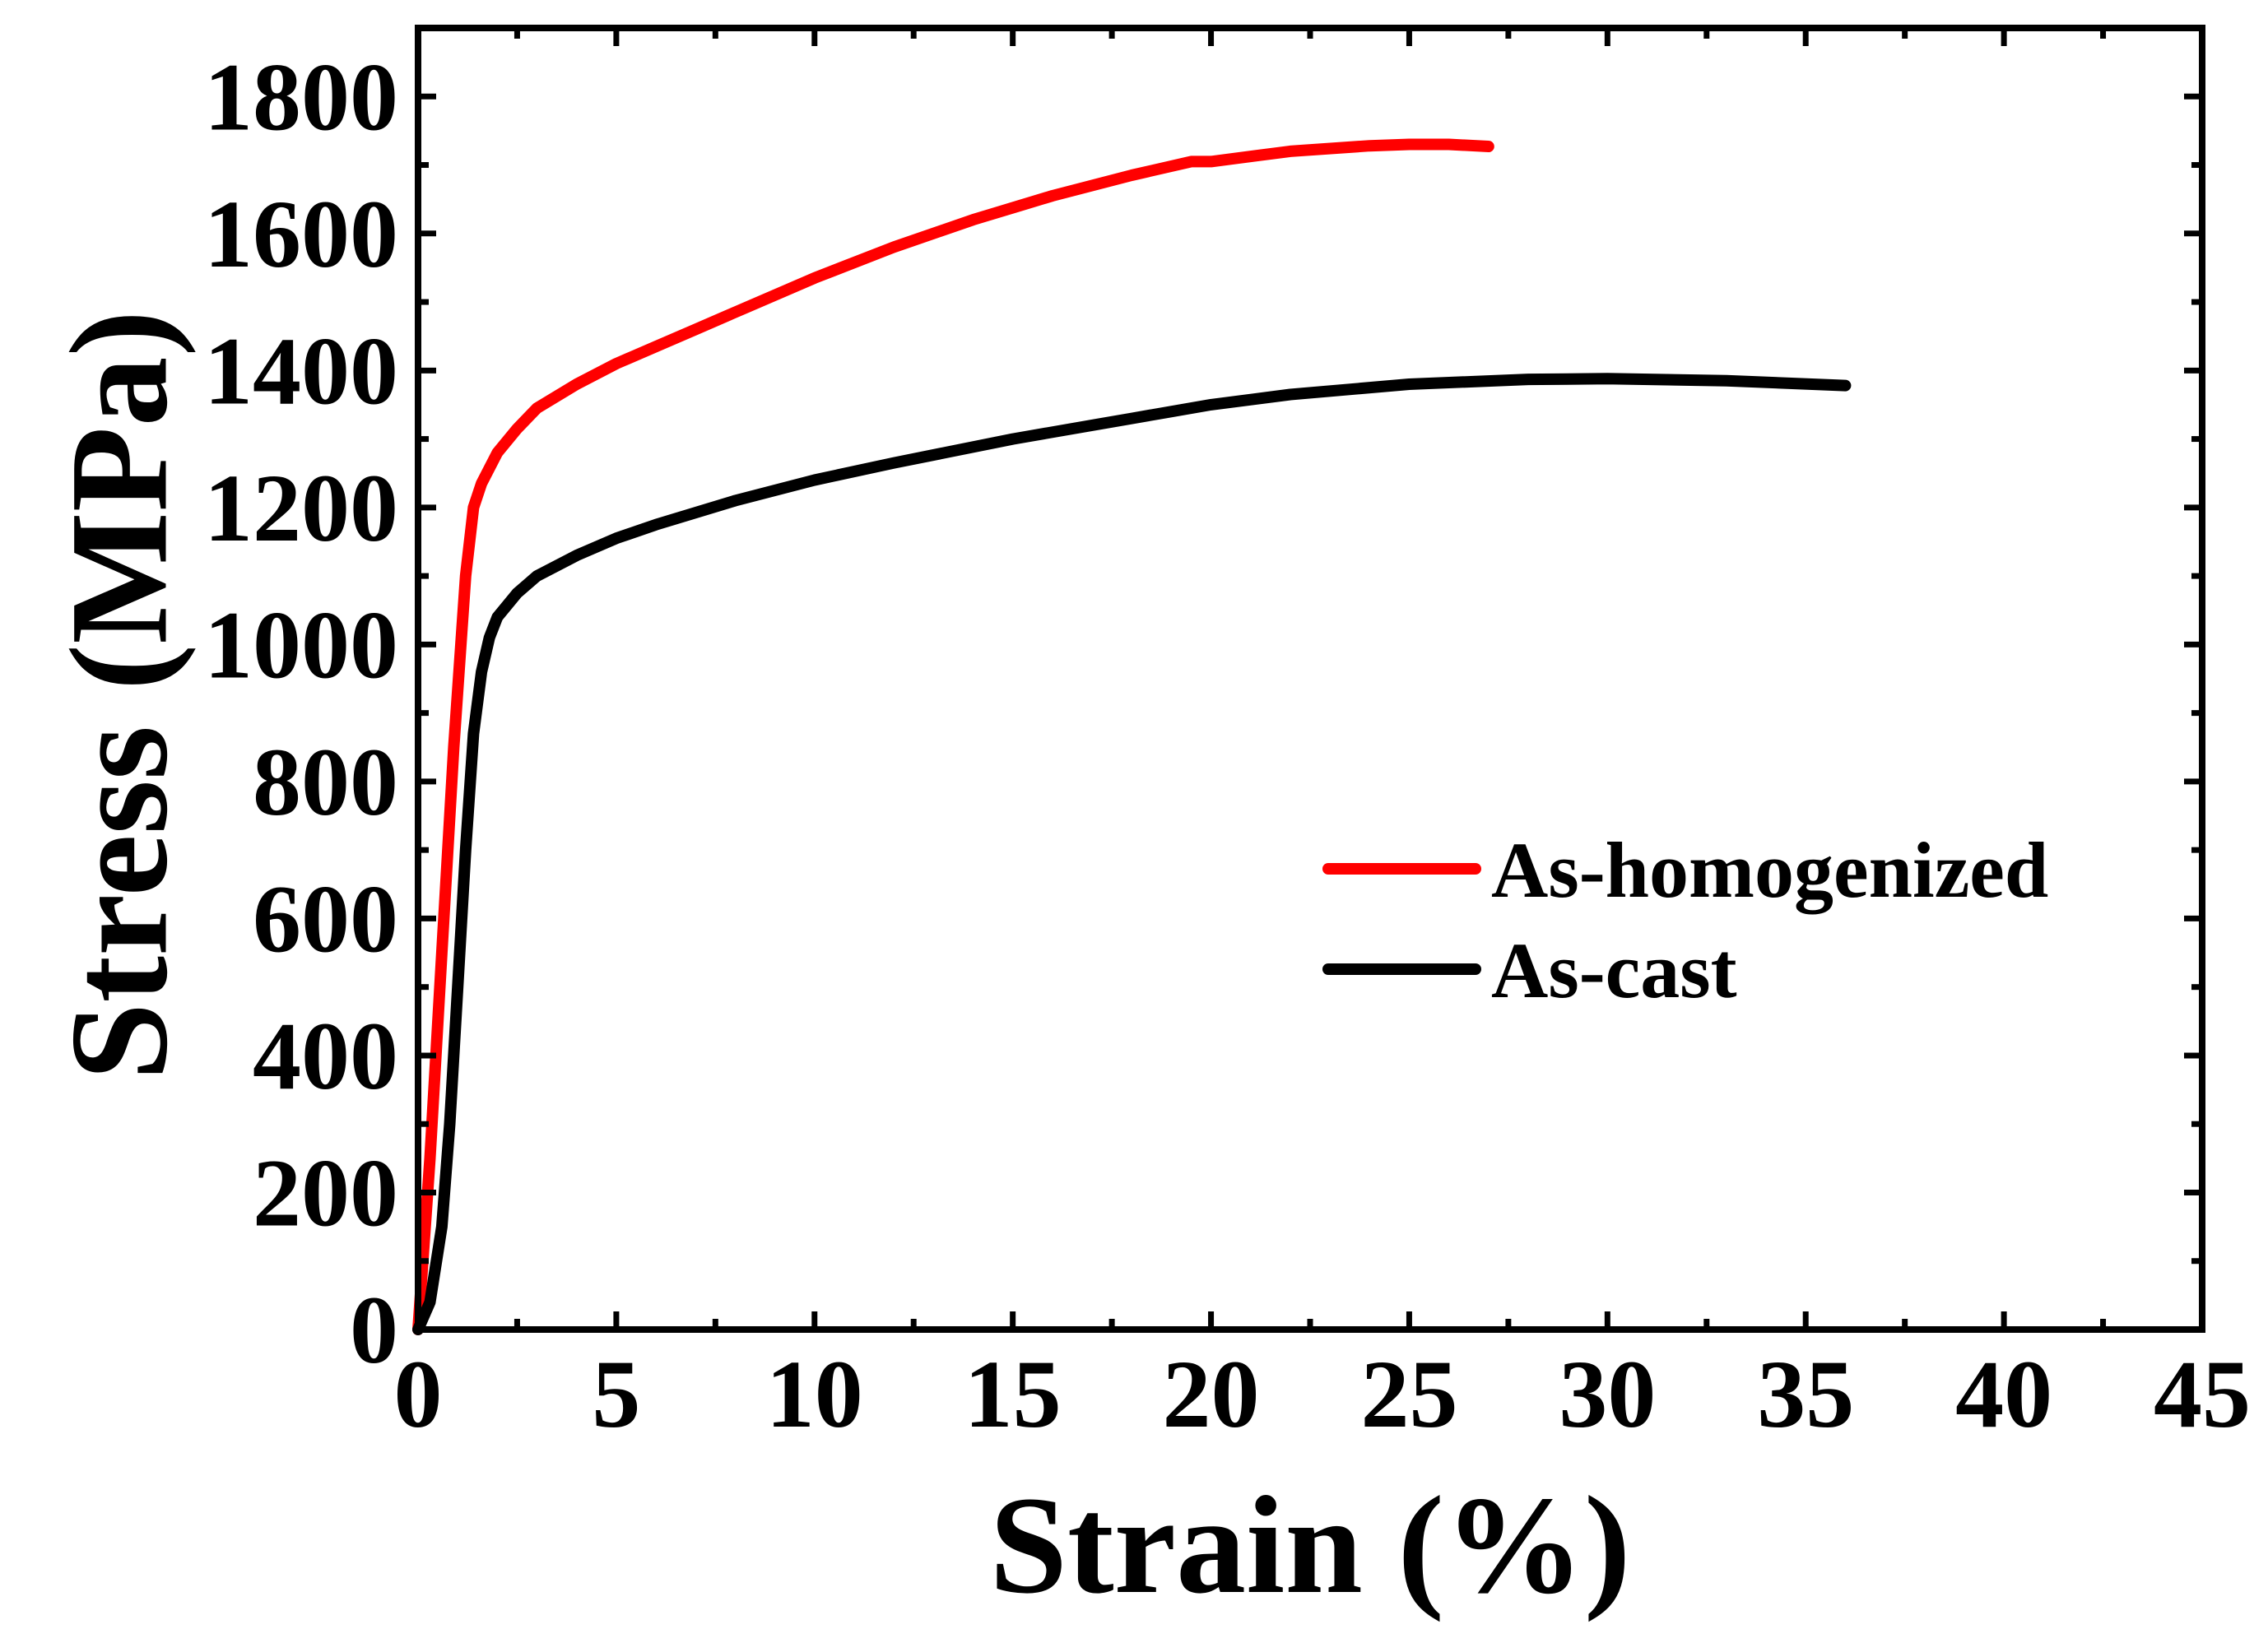  Describe the element at coordinates (1685, 920) in the screenshot. I see `legend: As-homogenized As-cast` at that location.